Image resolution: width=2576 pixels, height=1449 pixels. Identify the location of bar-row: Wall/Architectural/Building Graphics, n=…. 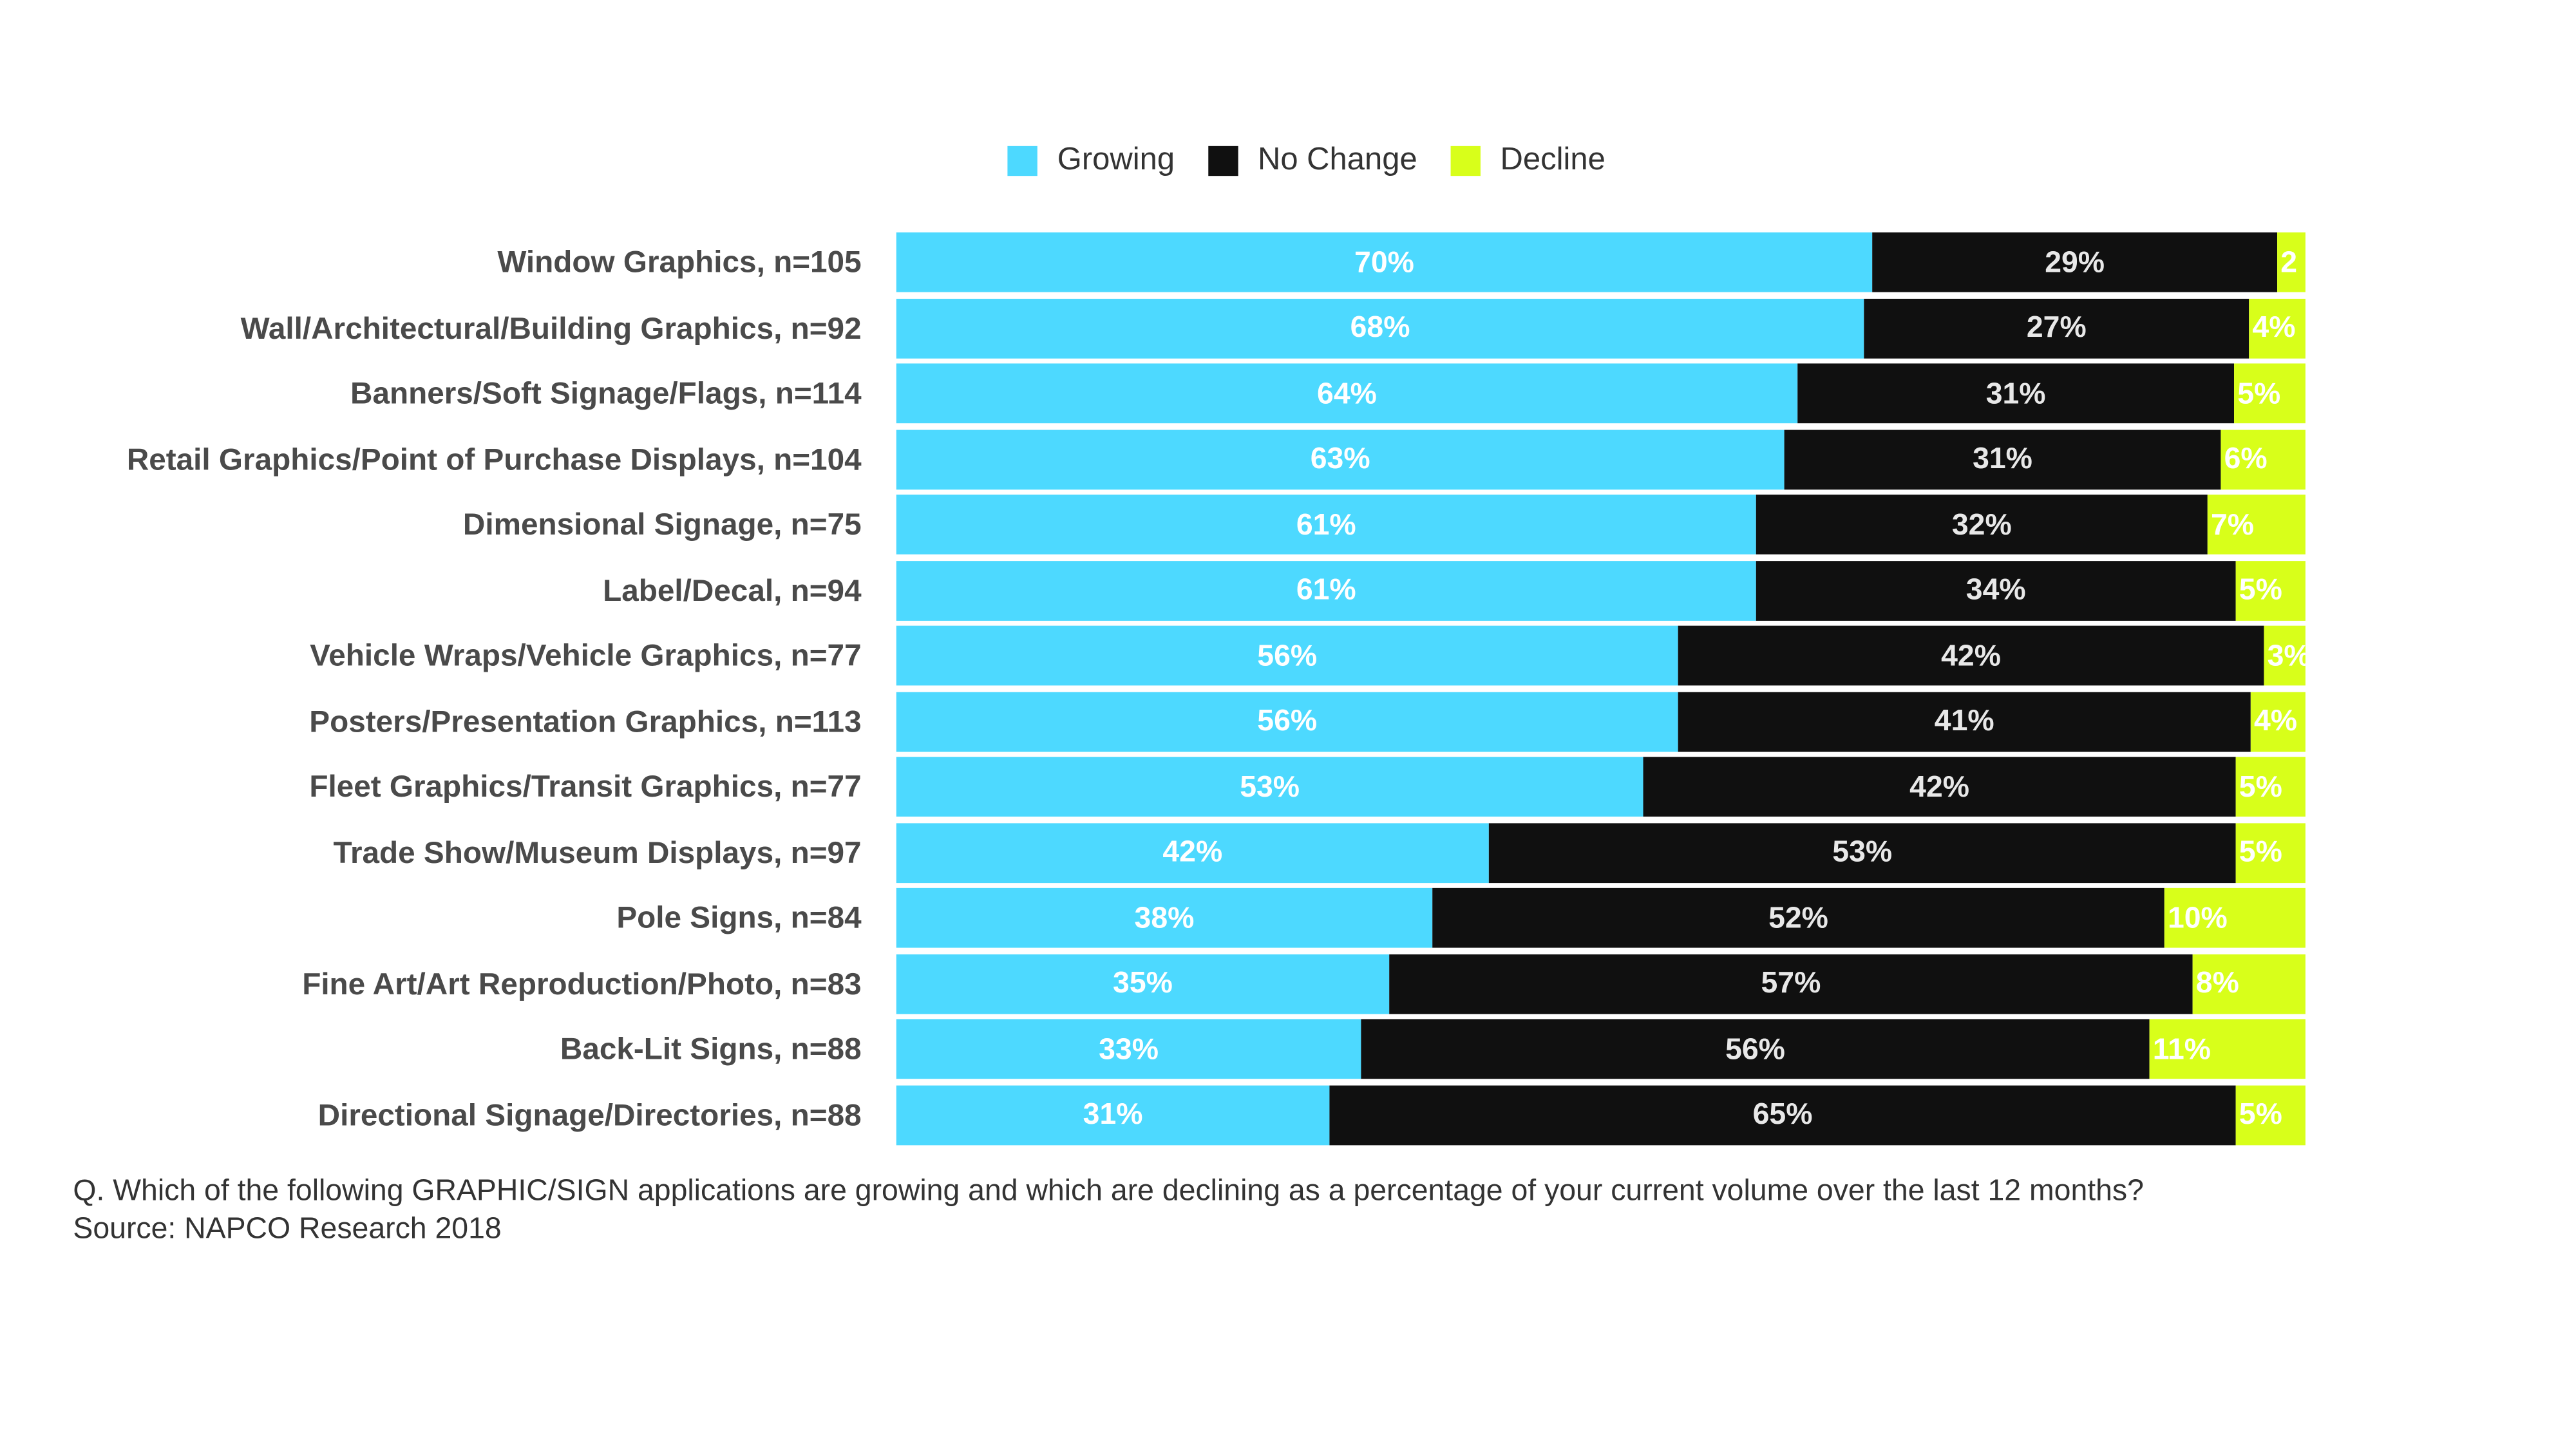
(1288, 331).